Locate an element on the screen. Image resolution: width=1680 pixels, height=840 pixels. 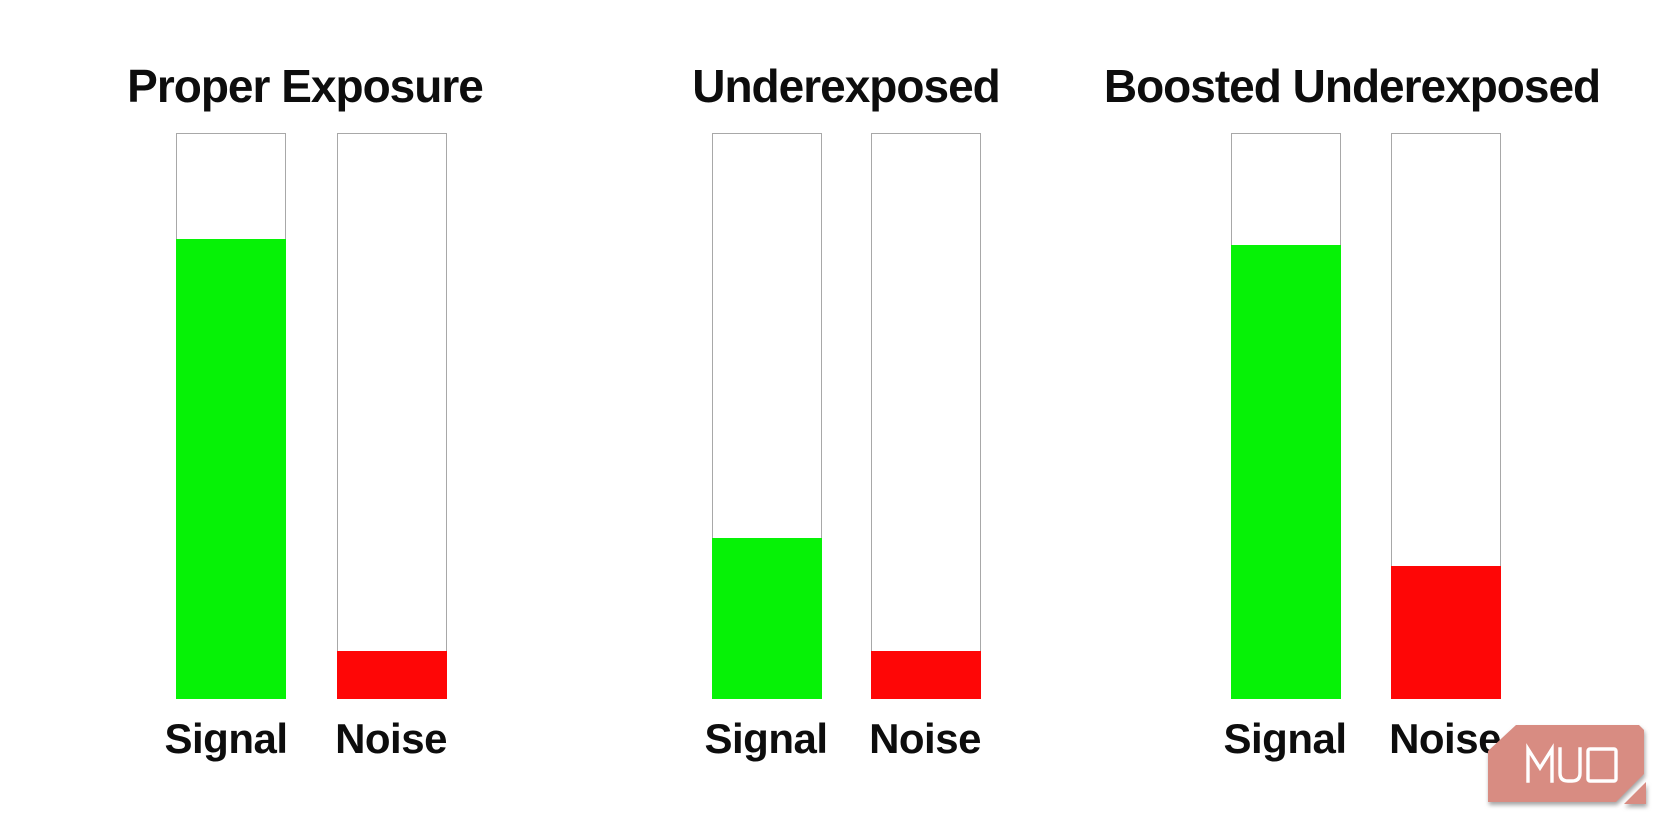
bar-fill-proper-signal is located at coordinates (231, 469).